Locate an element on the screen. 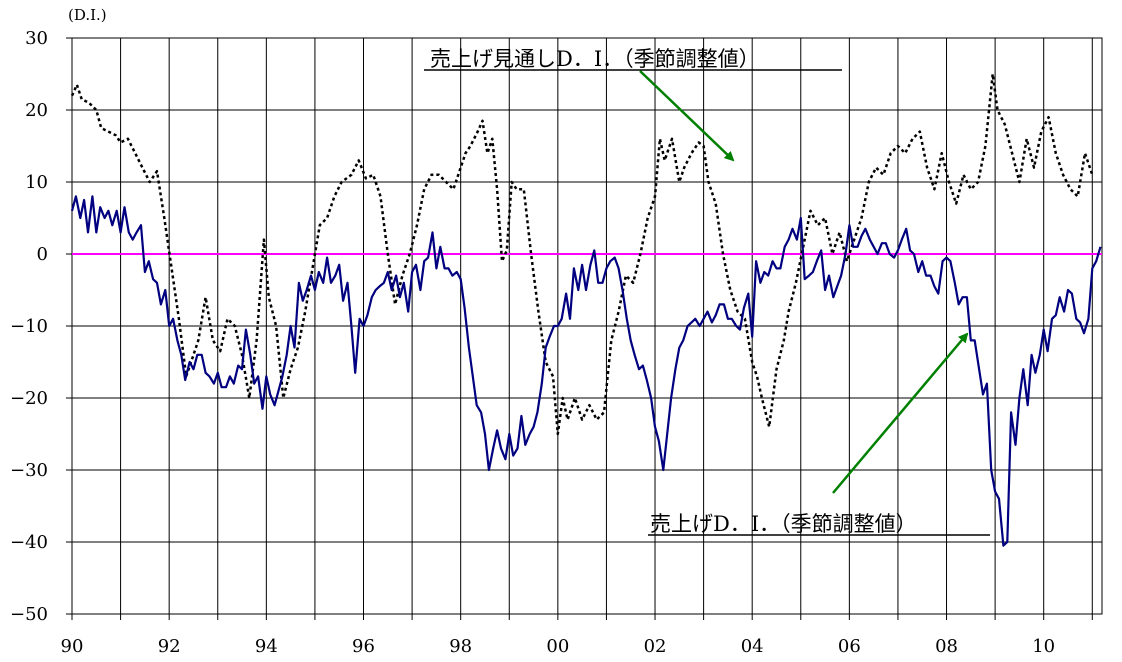  y-tick-label: −20 is located at coordinates (29, 398).